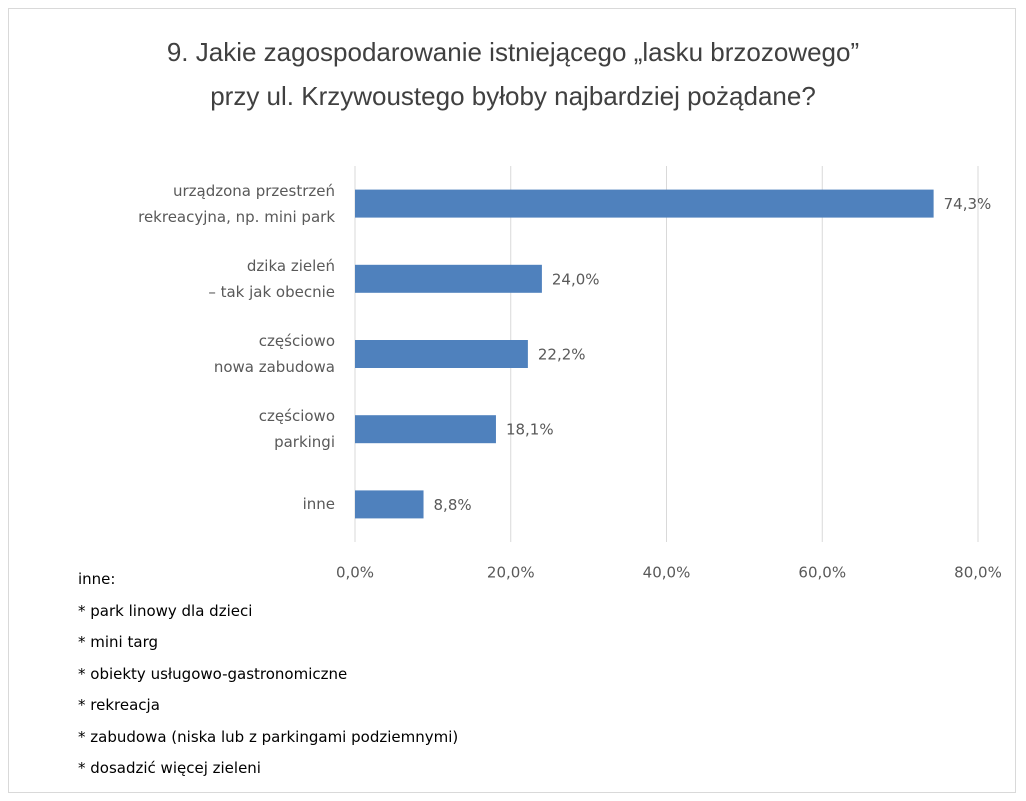 The image size is (1026, 801). What do you see at coordinates (296, 429) in the screenshot?
I see `y-tick-label: częściowo parkingi` at bounding box center [296, 429].